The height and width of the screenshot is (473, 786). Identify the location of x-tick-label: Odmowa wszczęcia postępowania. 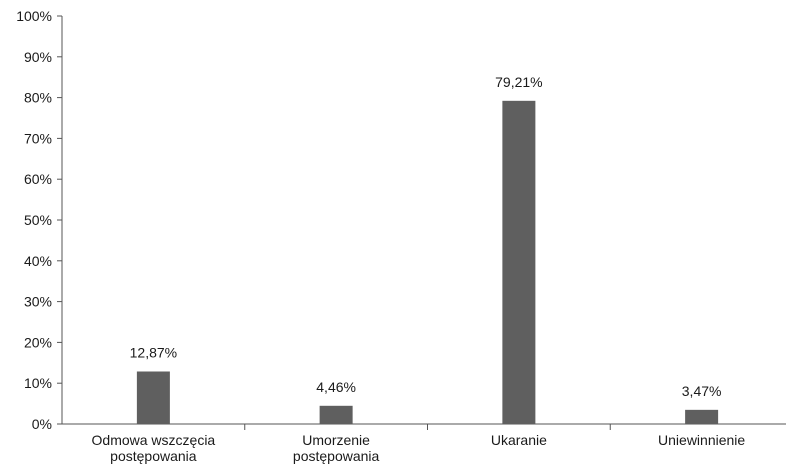
(154, 448).